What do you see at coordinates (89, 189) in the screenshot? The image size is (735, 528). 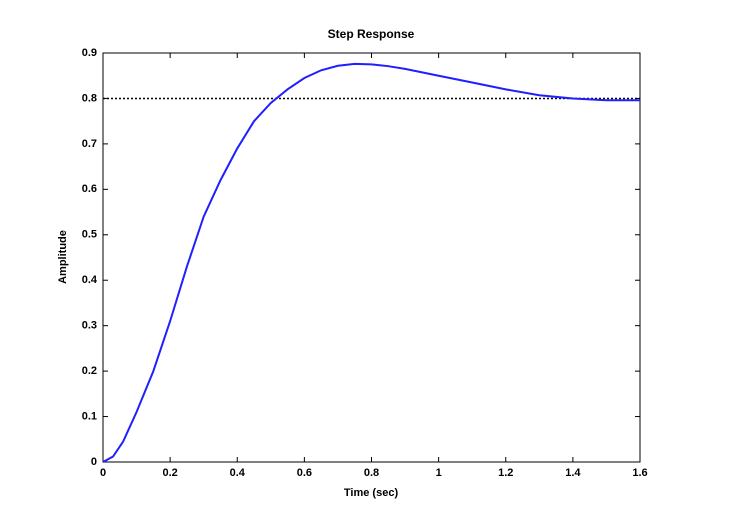 I see `y-tick-label: 0.6` at bounding box center [89, 189].